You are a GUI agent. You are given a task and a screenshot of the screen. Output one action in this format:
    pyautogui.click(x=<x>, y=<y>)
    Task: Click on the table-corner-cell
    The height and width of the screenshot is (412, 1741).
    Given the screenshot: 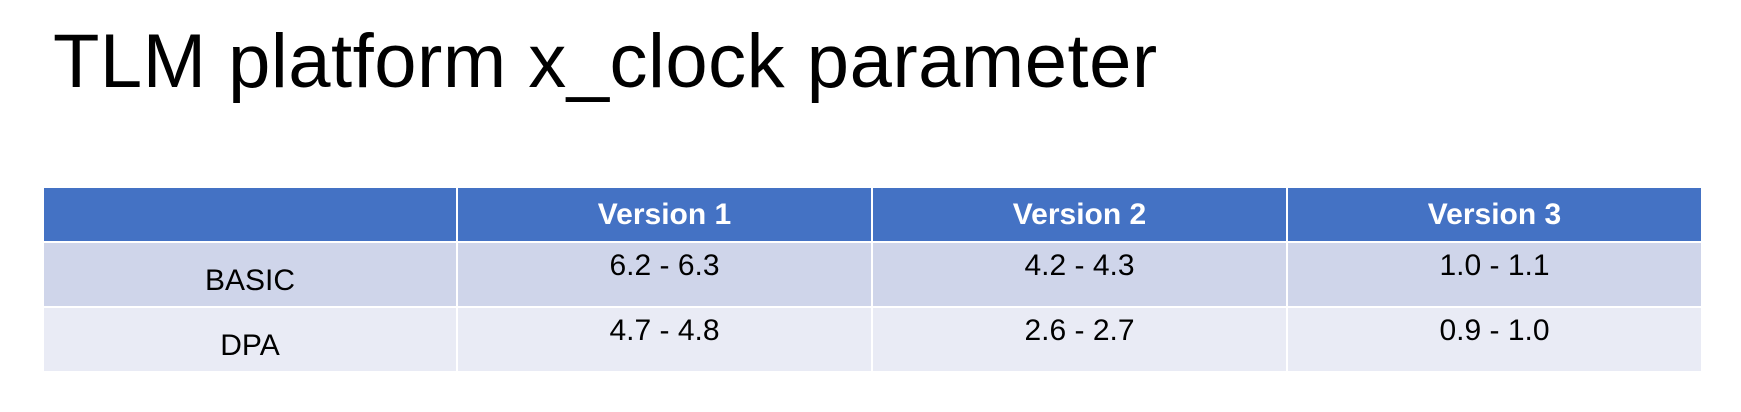 What is the action you would take?
    pyautogui.click(x=250, y=214)
    